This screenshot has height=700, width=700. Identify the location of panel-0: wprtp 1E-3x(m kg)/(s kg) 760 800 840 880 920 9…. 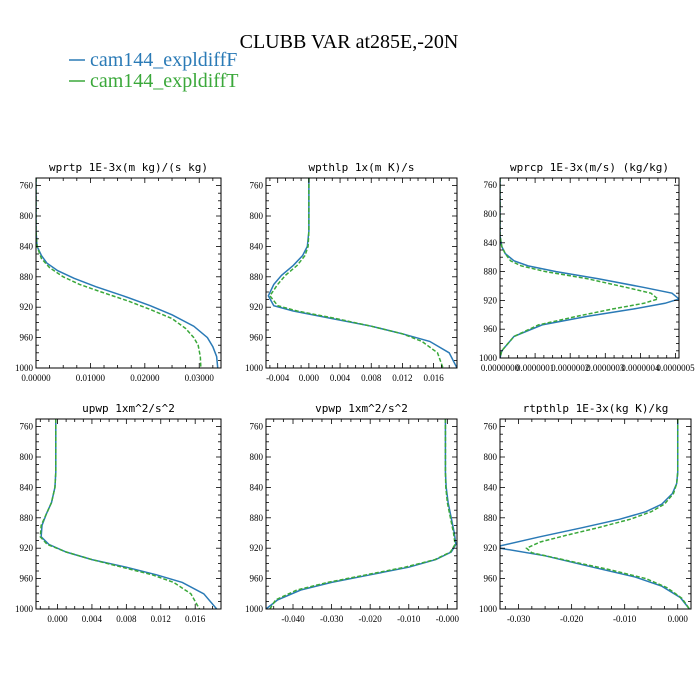
(118, 272).